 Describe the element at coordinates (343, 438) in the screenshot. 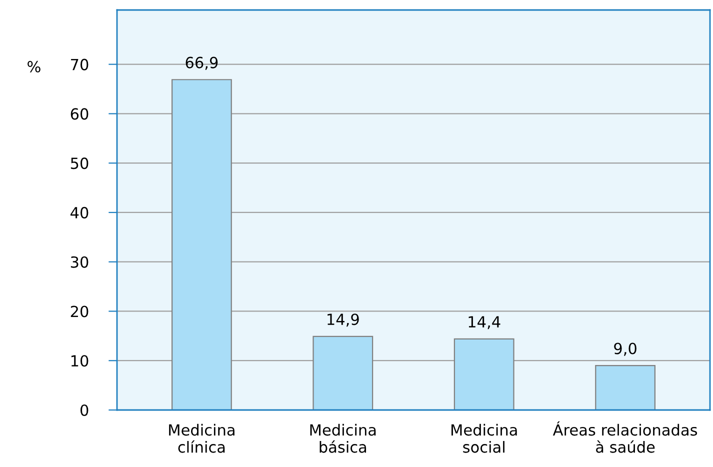

I see `x-tick-label: Medicina básica` at that location.